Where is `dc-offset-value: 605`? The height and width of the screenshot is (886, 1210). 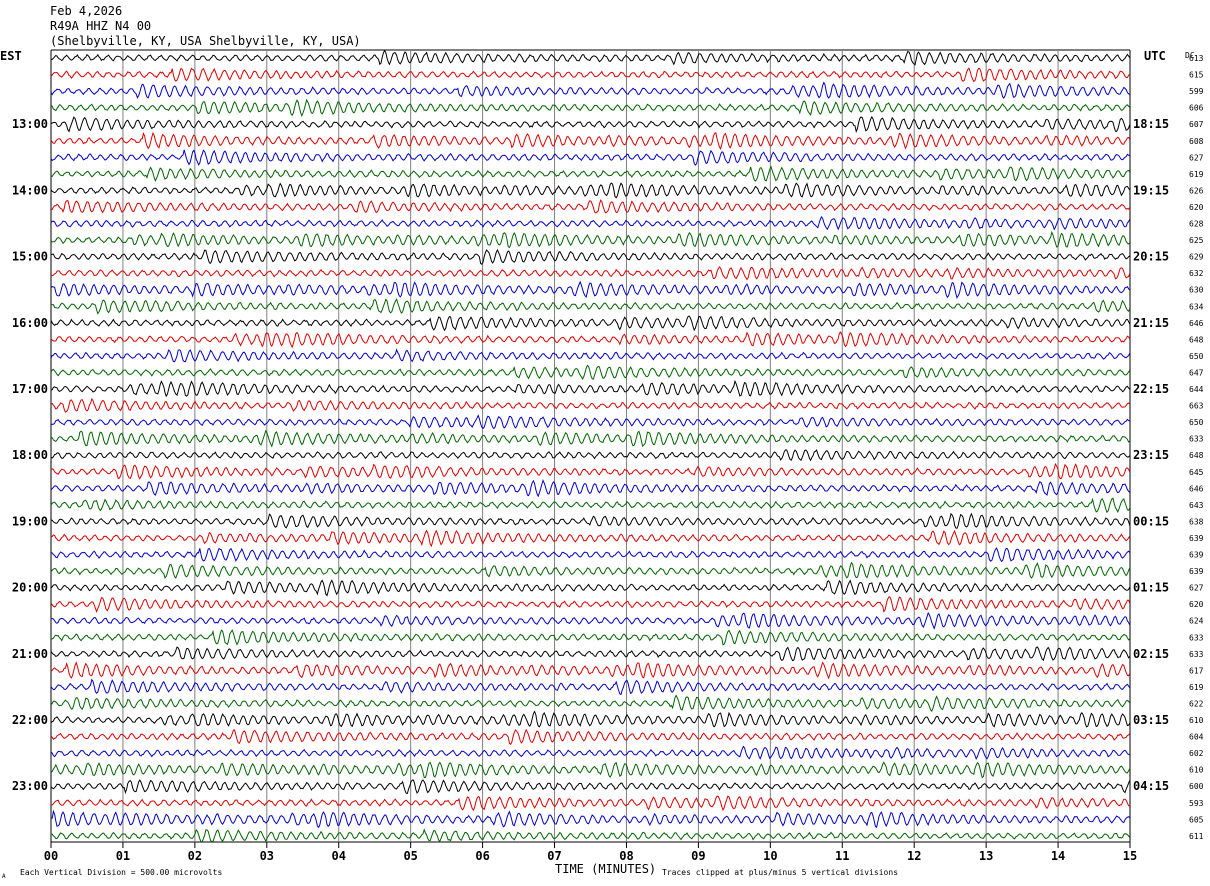
dc-offset-value: 605 is located at coordinates (1196, 819).